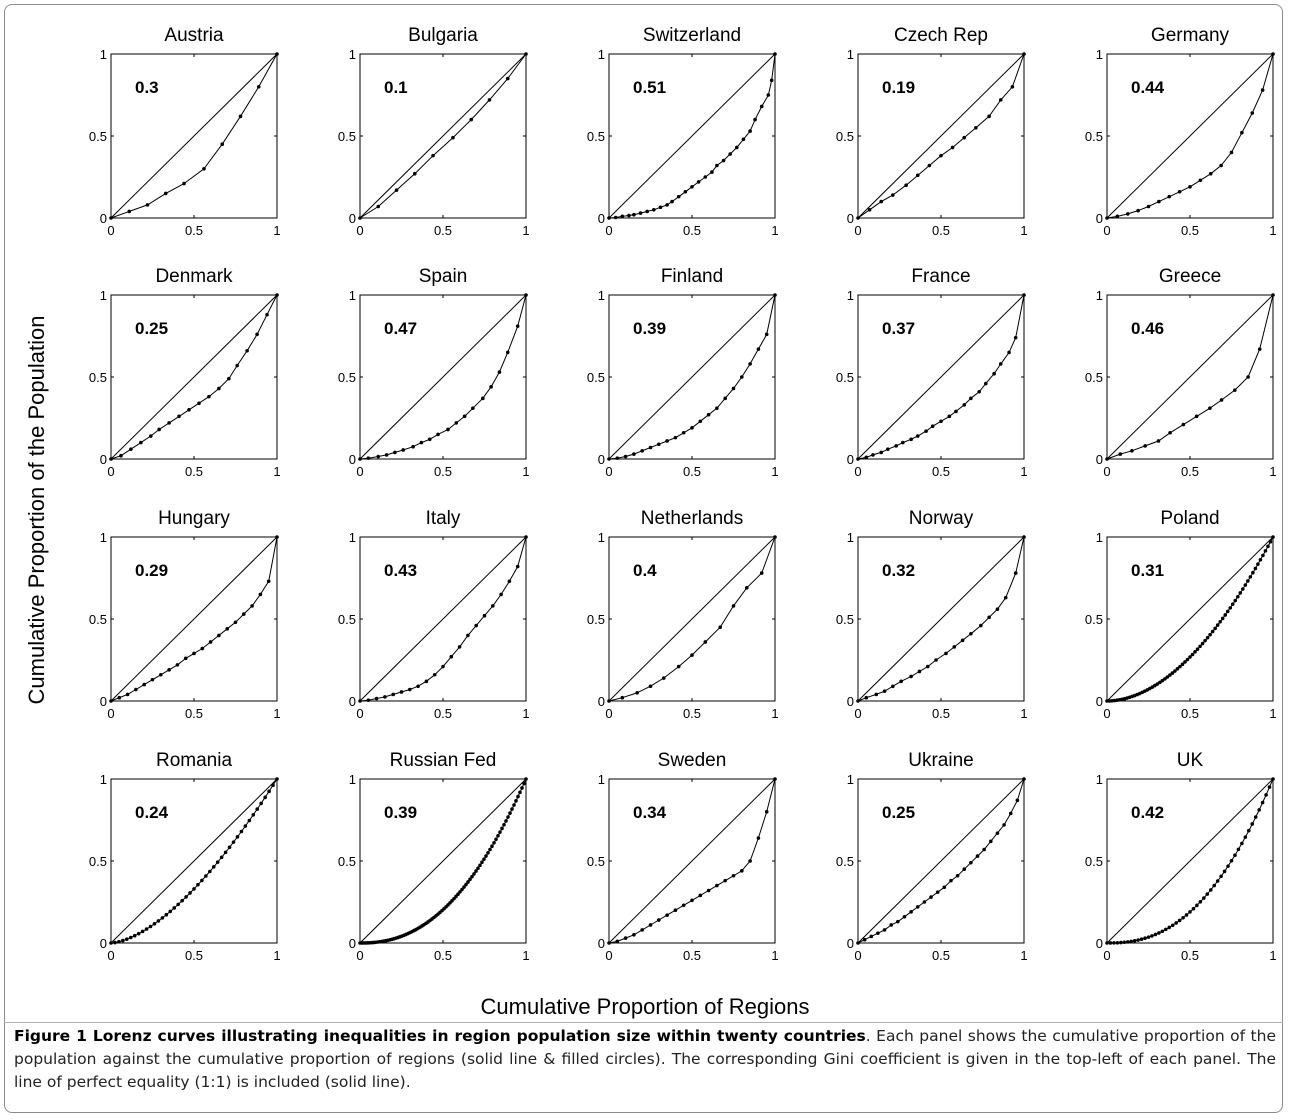 This screenshot has width=1290, height=1120. Describe the element at coordinates (1147, 570) in the screenshot. I see `gini-label: 0.31` at that location.